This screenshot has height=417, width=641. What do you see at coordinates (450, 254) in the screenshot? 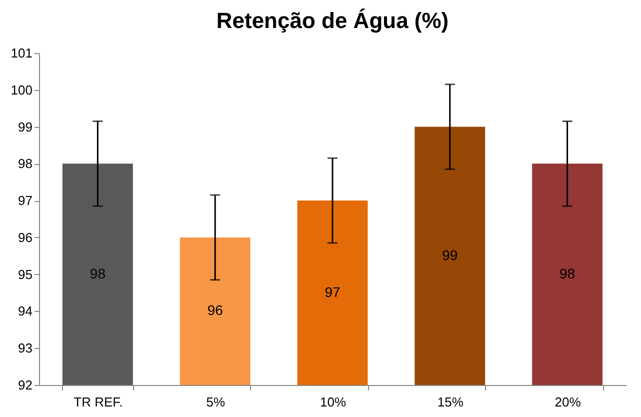
I see `data-label: 99` at bounding box center [450, 254].